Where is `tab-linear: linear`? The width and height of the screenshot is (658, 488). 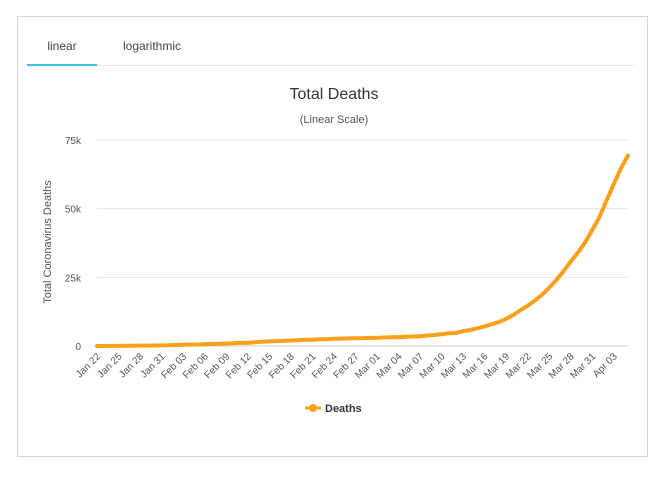 tab-linear: linear is located at coordinates (62, 41).